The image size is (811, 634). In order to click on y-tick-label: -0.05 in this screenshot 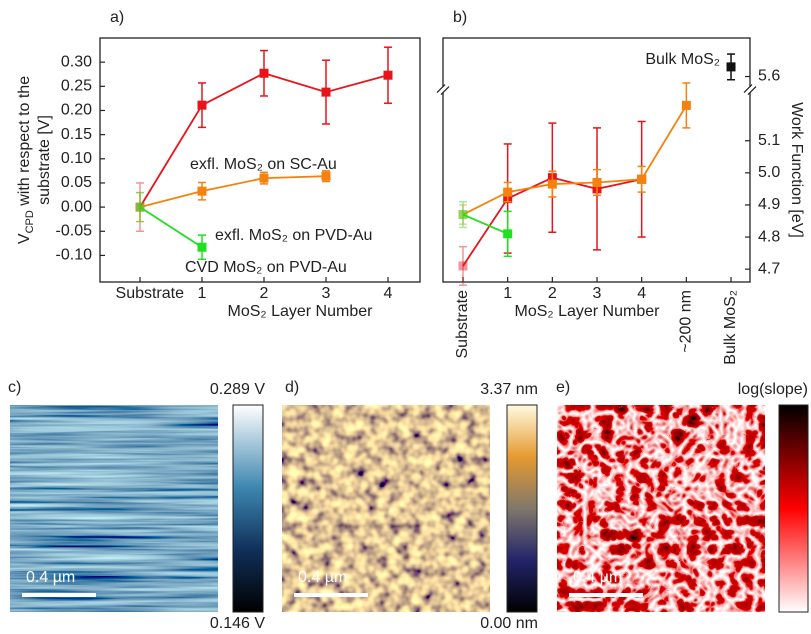, I will do `click(74, 230)`.